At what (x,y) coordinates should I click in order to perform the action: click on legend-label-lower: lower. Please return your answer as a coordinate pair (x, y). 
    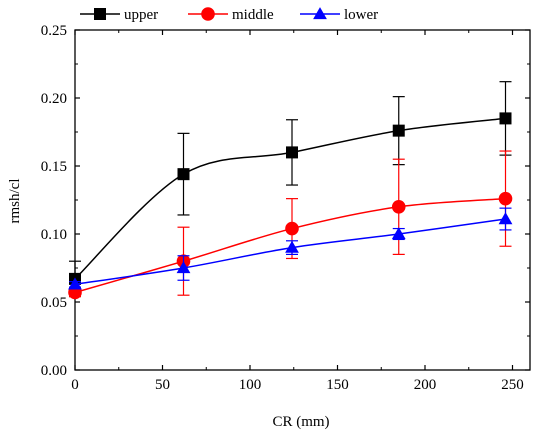
    Looking at the image, I should click on (361, 15).